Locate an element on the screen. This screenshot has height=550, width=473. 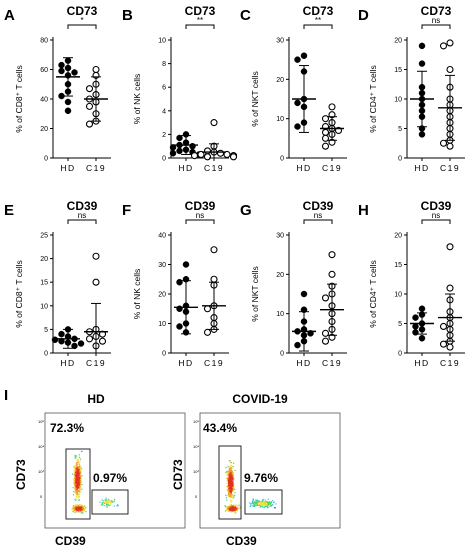
panel-d: D CD73 0 5 10 15 20 % of CD4⁺ T cells ns HD C19 is located at coordinates (411, 88).